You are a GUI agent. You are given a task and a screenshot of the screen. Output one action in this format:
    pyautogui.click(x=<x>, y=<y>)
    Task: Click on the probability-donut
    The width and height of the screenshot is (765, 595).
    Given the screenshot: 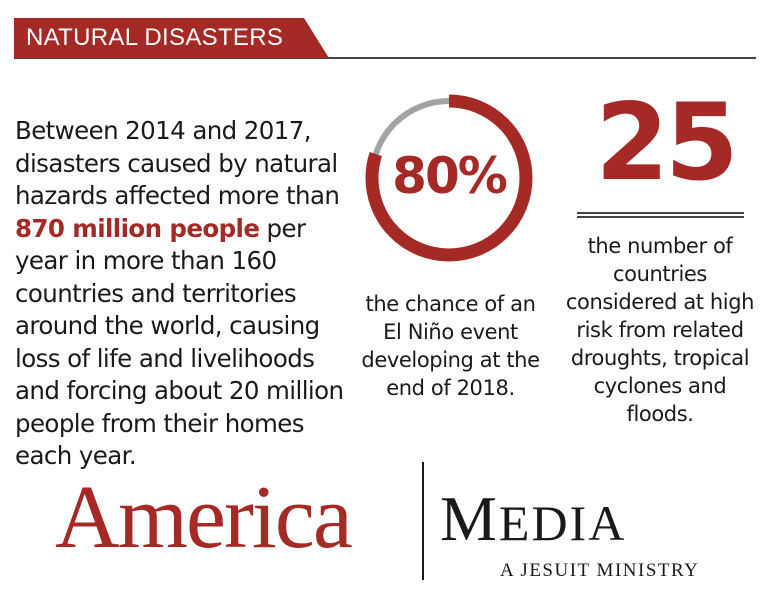 What is the action you would take?
    pyautogui.click(x=449, y=178)
    